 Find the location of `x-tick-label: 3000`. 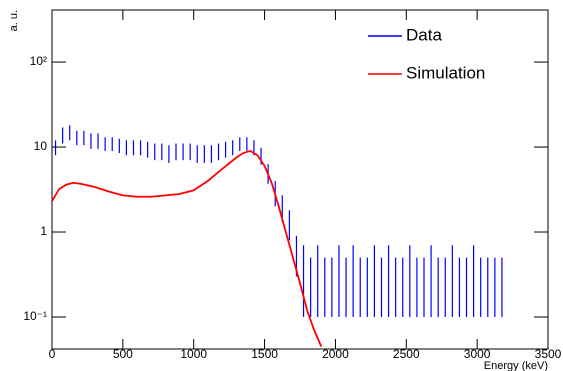

x-tick-label: 3000 is located at coordinates (477, 354).